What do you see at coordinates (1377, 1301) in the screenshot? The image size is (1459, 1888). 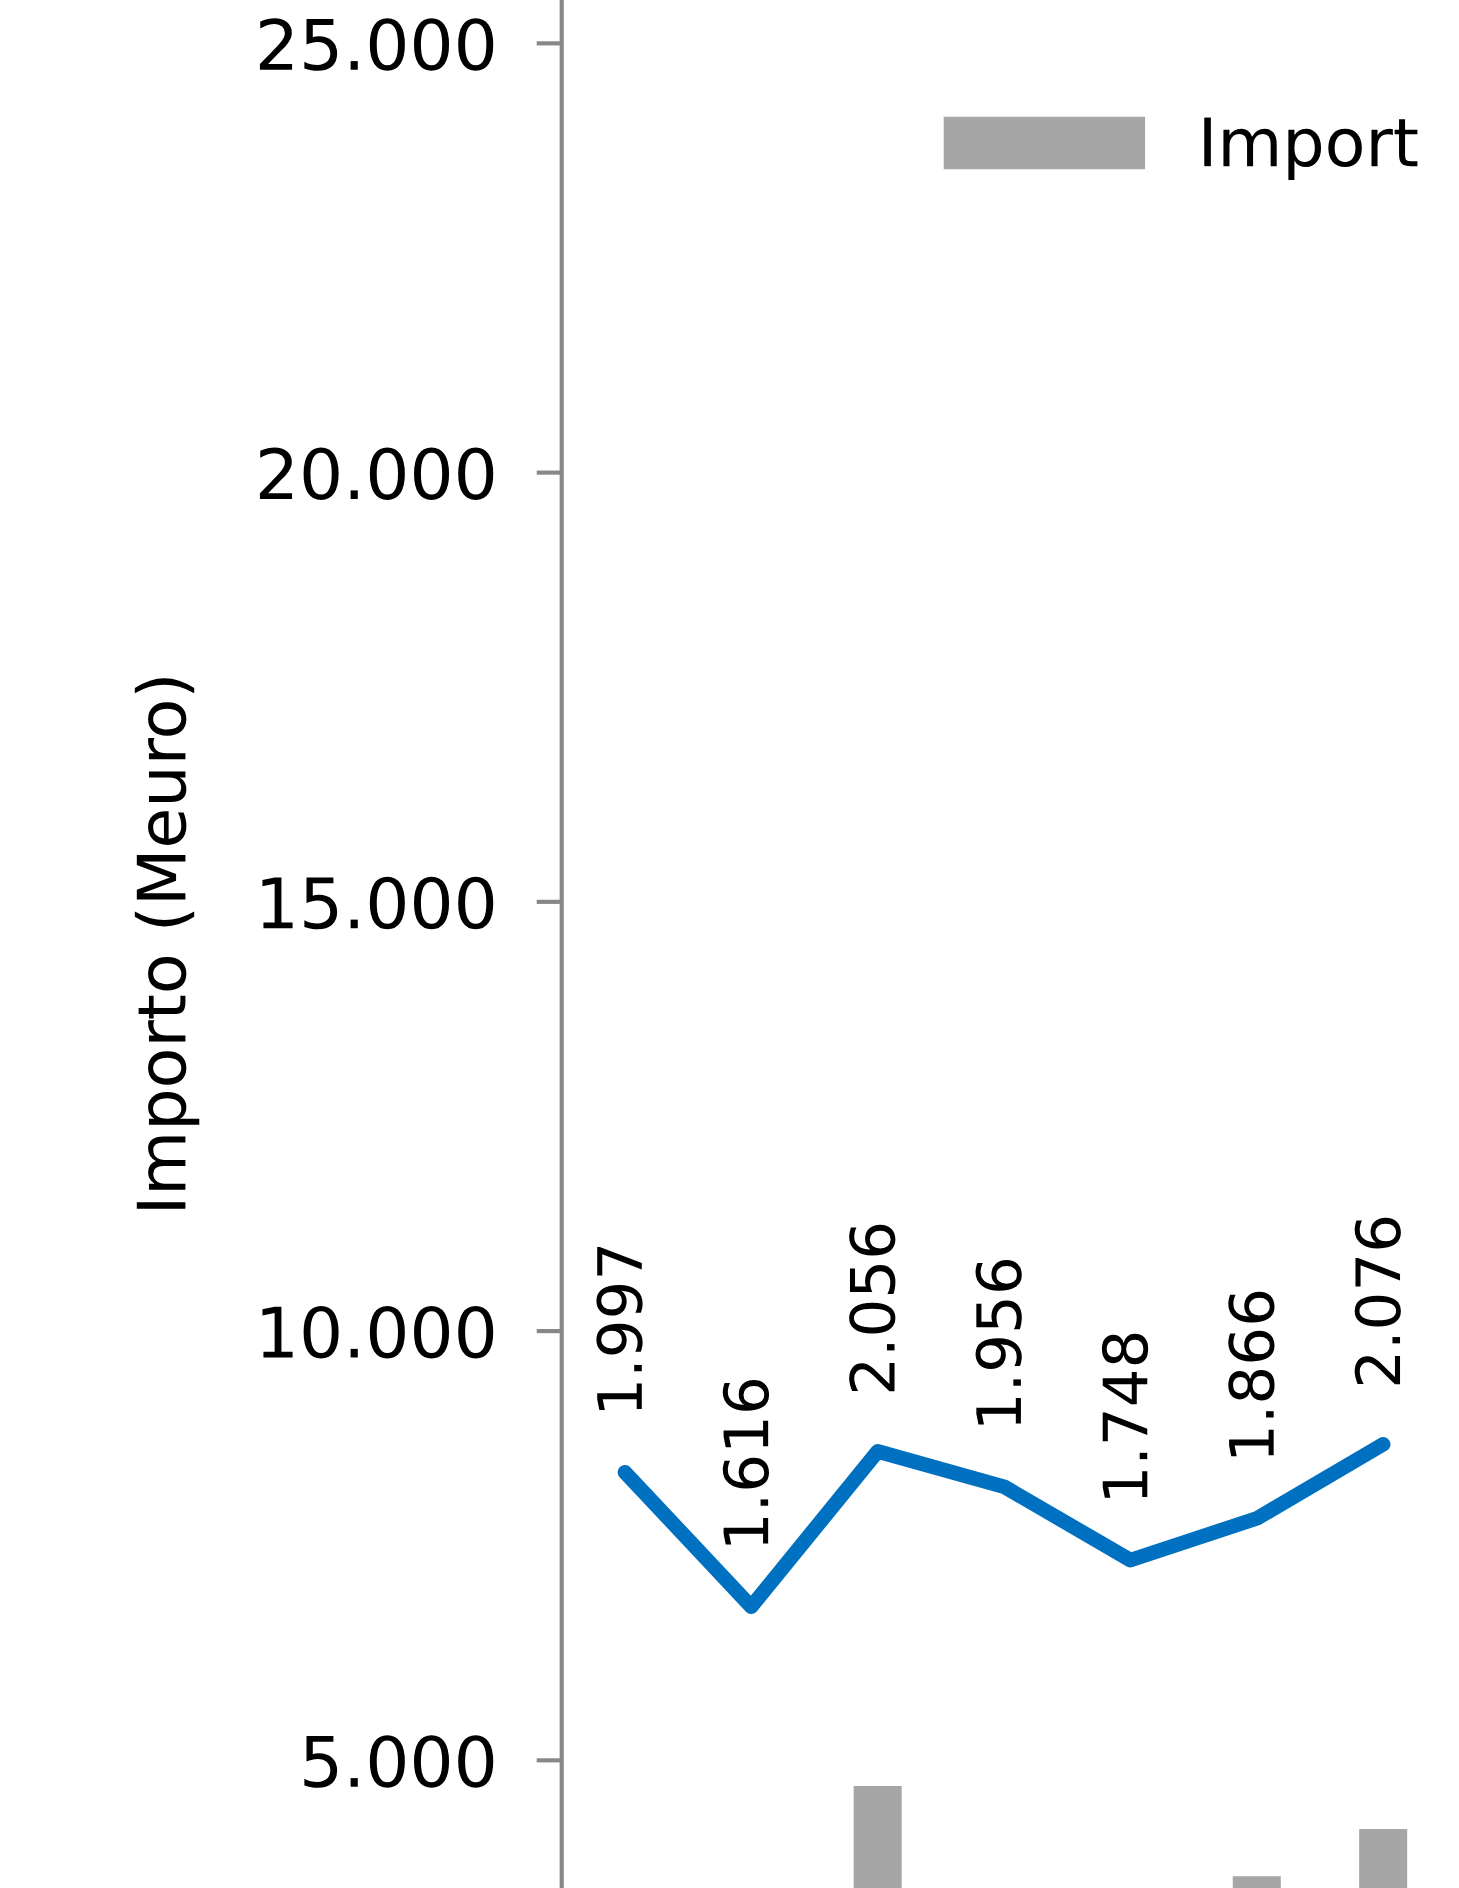 I see `data-label: 2.076` at bounding box center [1377, 1301].